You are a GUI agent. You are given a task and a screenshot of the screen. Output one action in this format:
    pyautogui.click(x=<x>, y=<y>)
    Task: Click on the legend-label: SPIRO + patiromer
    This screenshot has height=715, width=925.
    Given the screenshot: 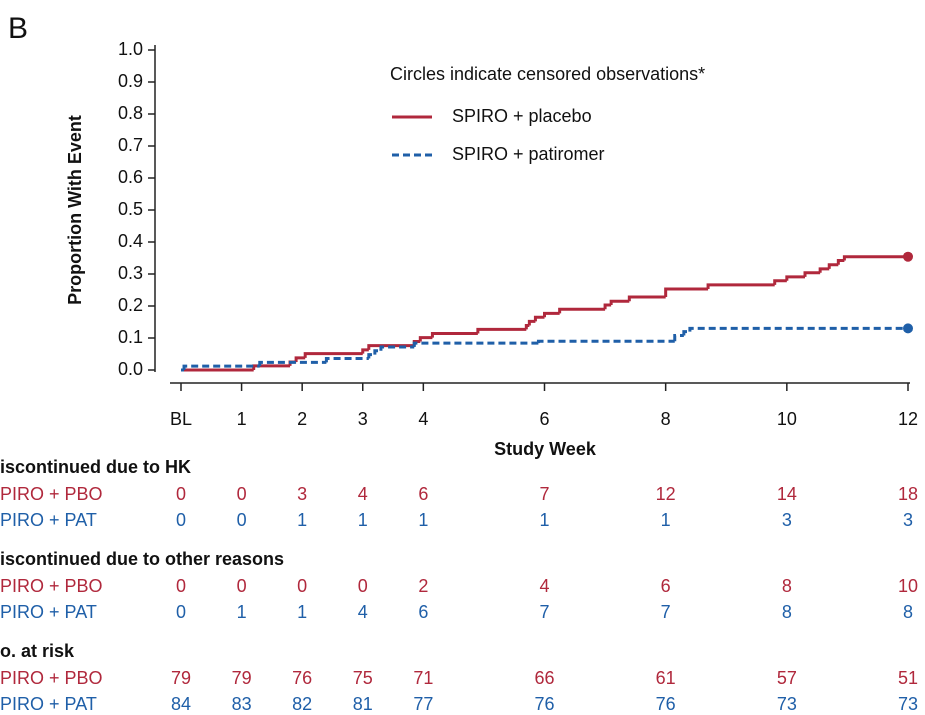 What is the action you would take?
    pyautogui.click(x=528, y=154)
    